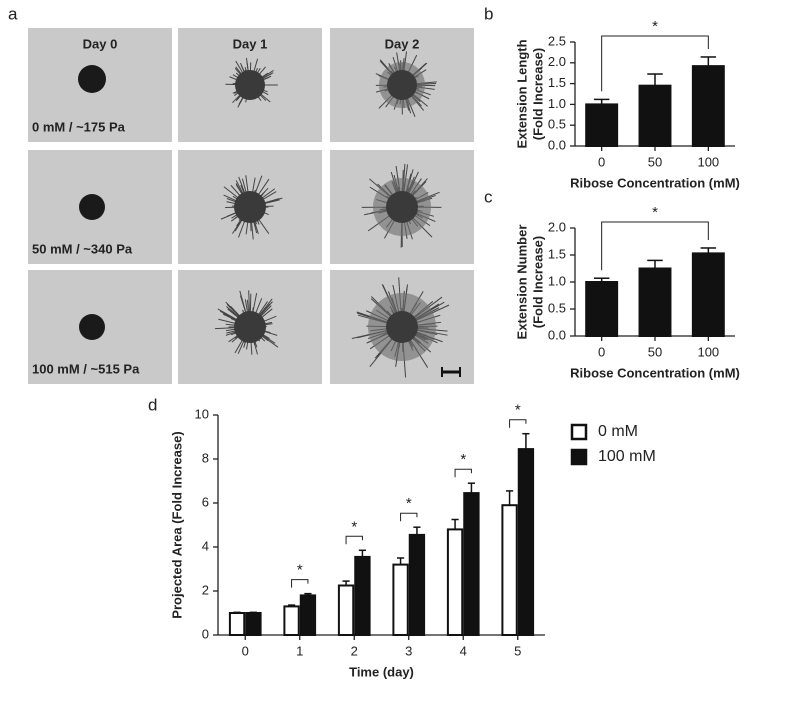  I want to click on panel-label: c, so click(488, 196).